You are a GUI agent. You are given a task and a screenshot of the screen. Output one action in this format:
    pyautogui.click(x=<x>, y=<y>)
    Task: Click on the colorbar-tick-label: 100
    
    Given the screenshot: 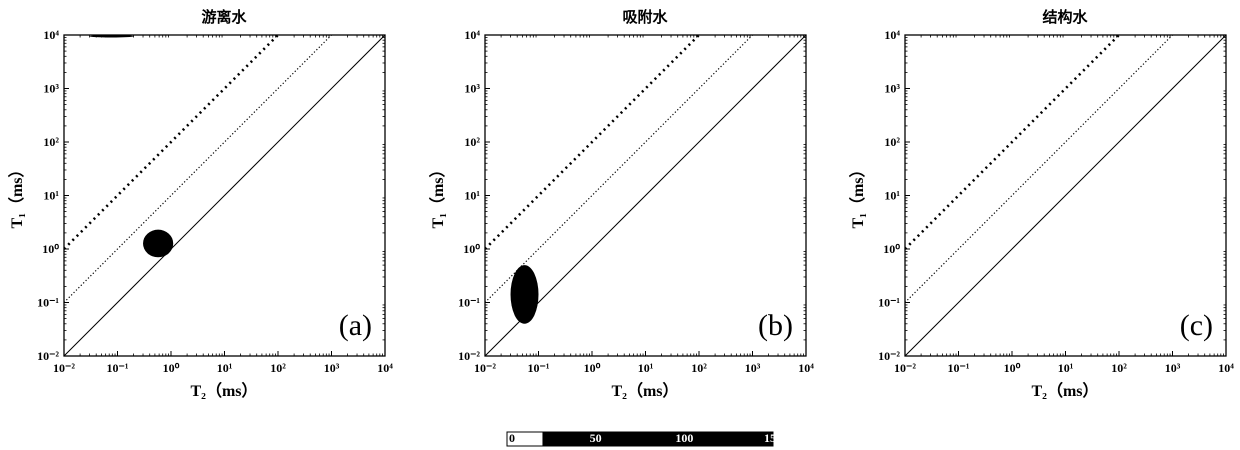 What is the action you would take?
    pyautogui.click(x=684, y=438)
    